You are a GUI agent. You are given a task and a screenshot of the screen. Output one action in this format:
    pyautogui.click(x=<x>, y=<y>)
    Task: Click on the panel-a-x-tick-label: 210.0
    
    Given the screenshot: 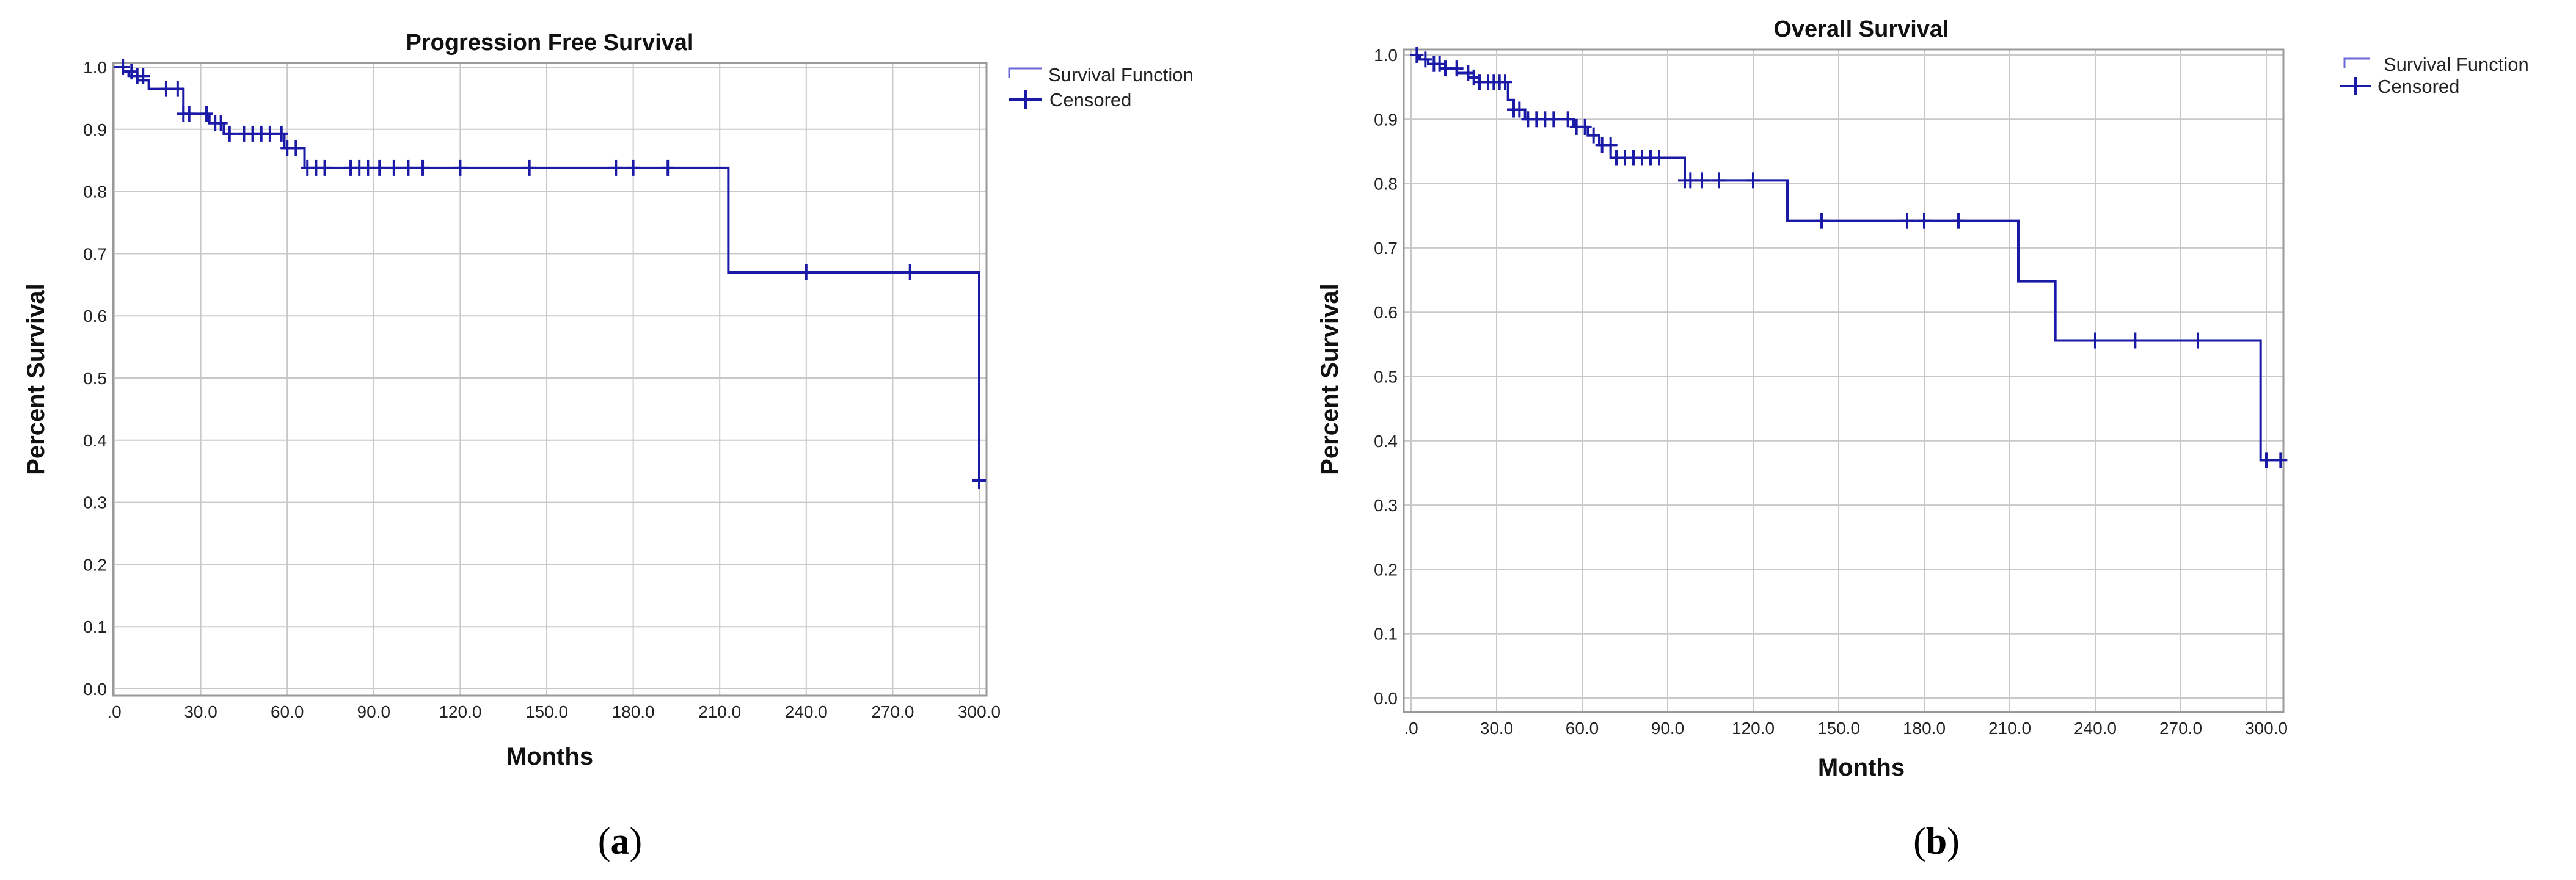 What is the action you would take?
    pyautogui.click(x=719, y=711)
    